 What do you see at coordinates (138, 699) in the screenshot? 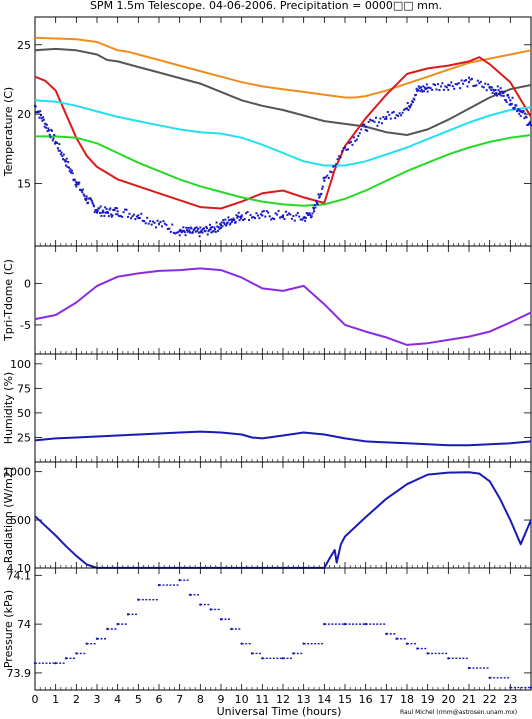
I see `x-tick-label: 5` at bounding box center [138, 699].